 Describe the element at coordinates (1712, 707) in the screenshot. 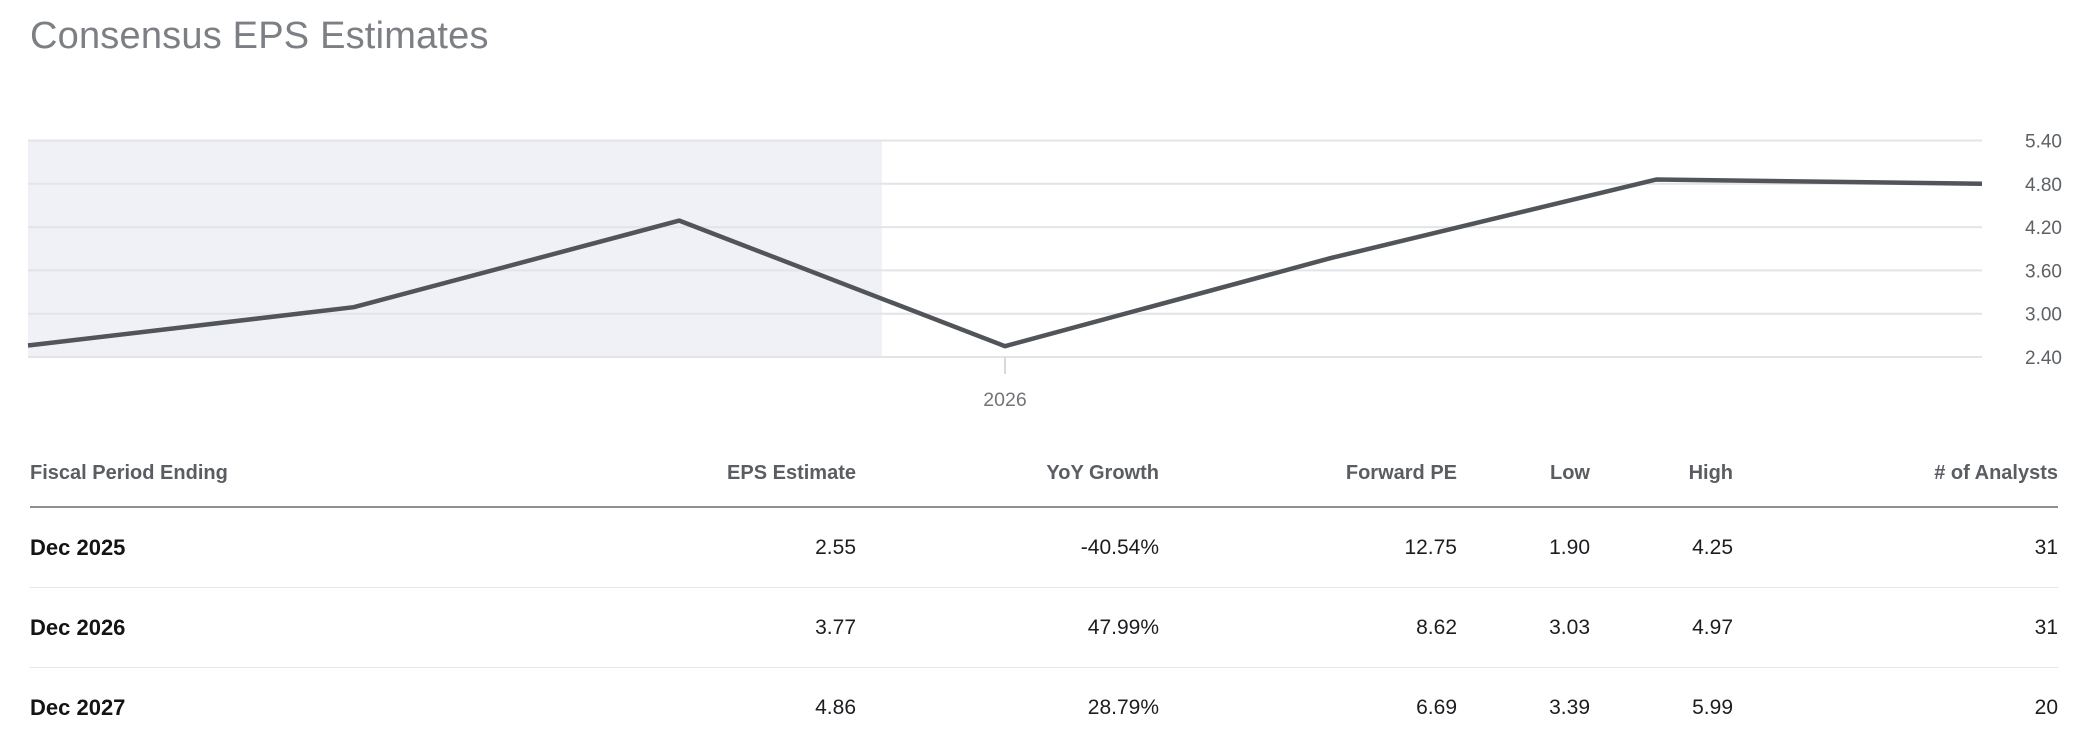

I see `high-cell: 5.99` at that location.